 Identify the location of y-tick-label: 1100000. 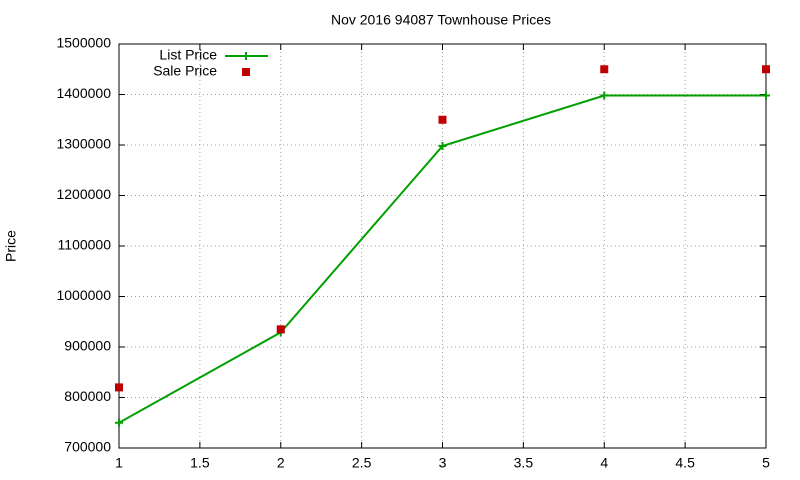
(85, 245).